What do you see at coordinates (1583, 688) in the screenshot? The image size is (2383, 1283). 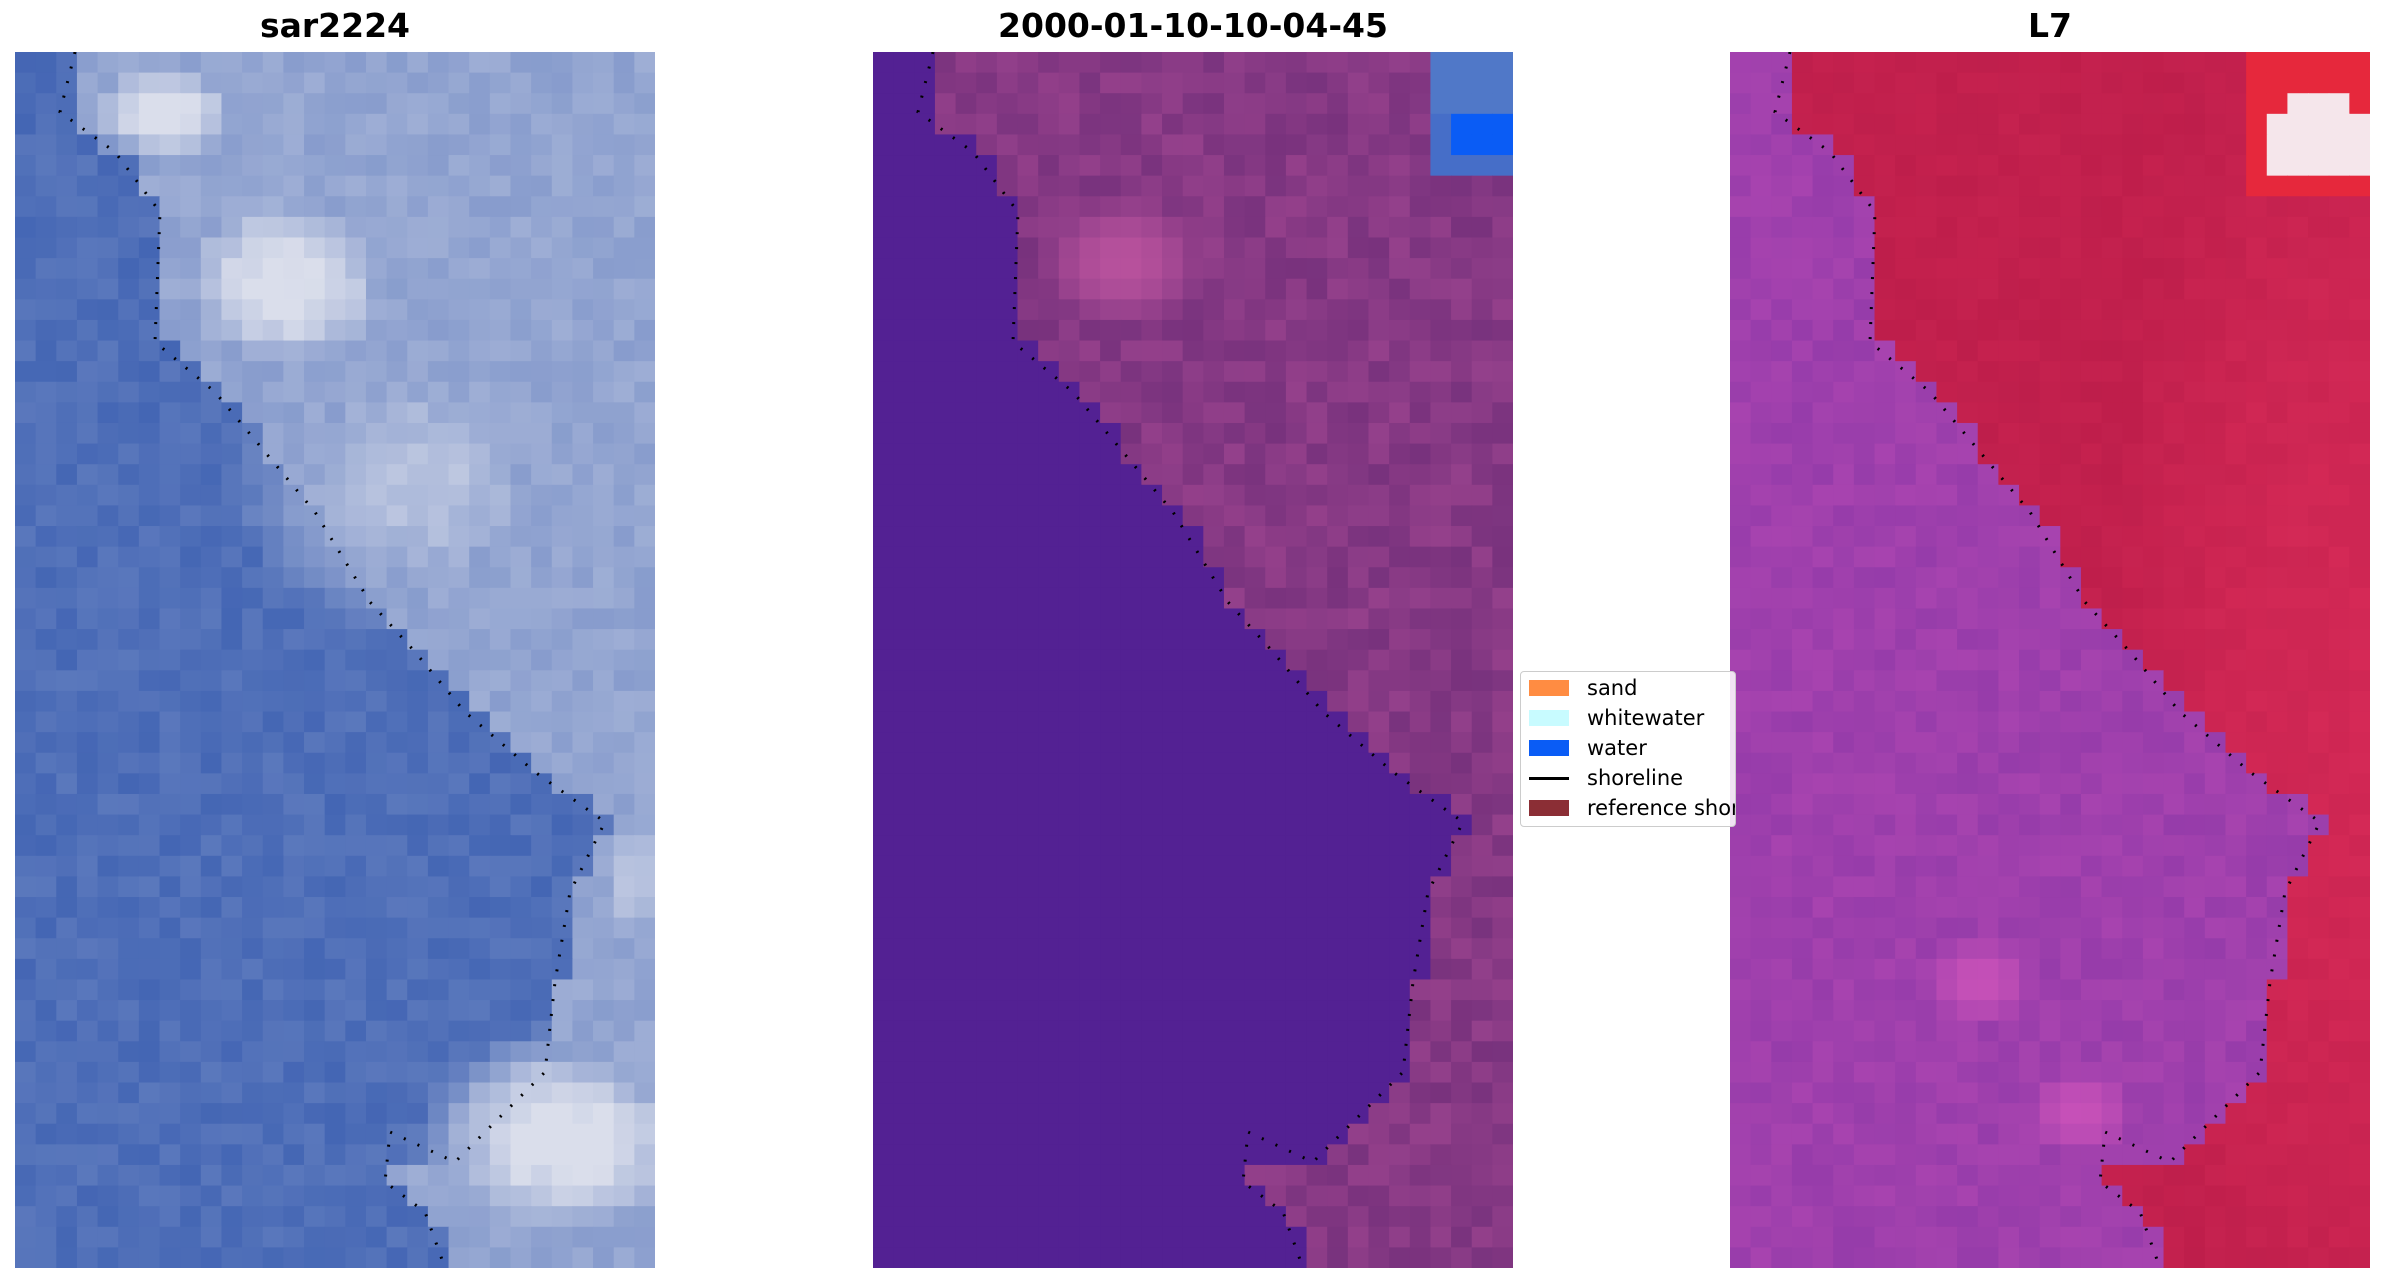 I see `legend-item-sand: sand` at bounding box center [1583, 688].